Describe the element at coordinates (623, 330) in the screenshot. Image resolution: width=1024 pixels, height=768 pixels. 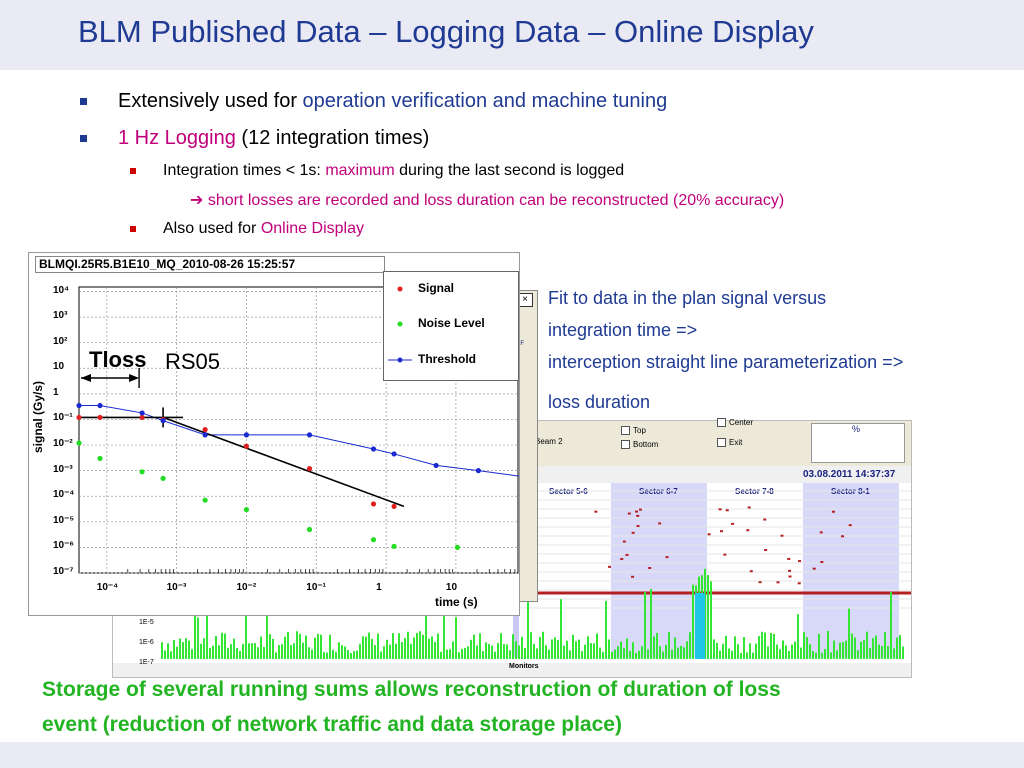
I see `note-line-2: integration time =>` at that location.